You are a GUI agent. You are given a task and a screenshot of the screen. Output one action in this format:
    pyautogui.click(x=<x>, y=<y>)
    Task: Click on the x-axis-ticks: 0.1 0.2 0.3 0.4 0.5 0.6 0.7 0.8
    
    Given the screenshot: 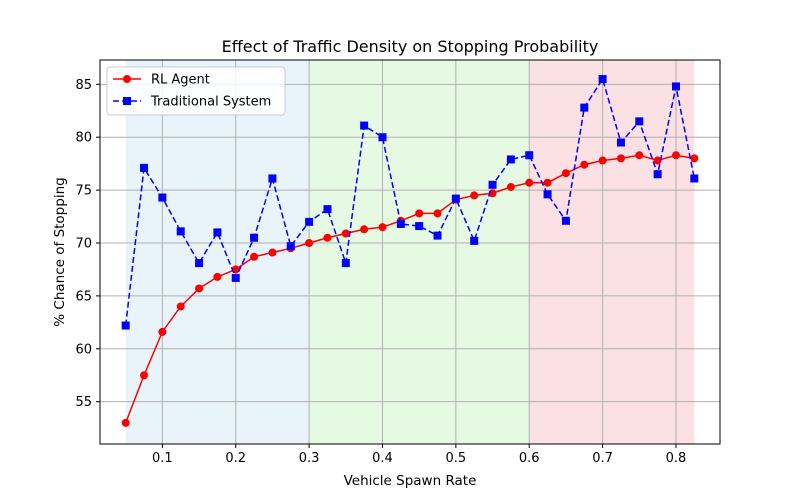 What is the action you would take?
    pyautogui.click(x=419, y=455)
    